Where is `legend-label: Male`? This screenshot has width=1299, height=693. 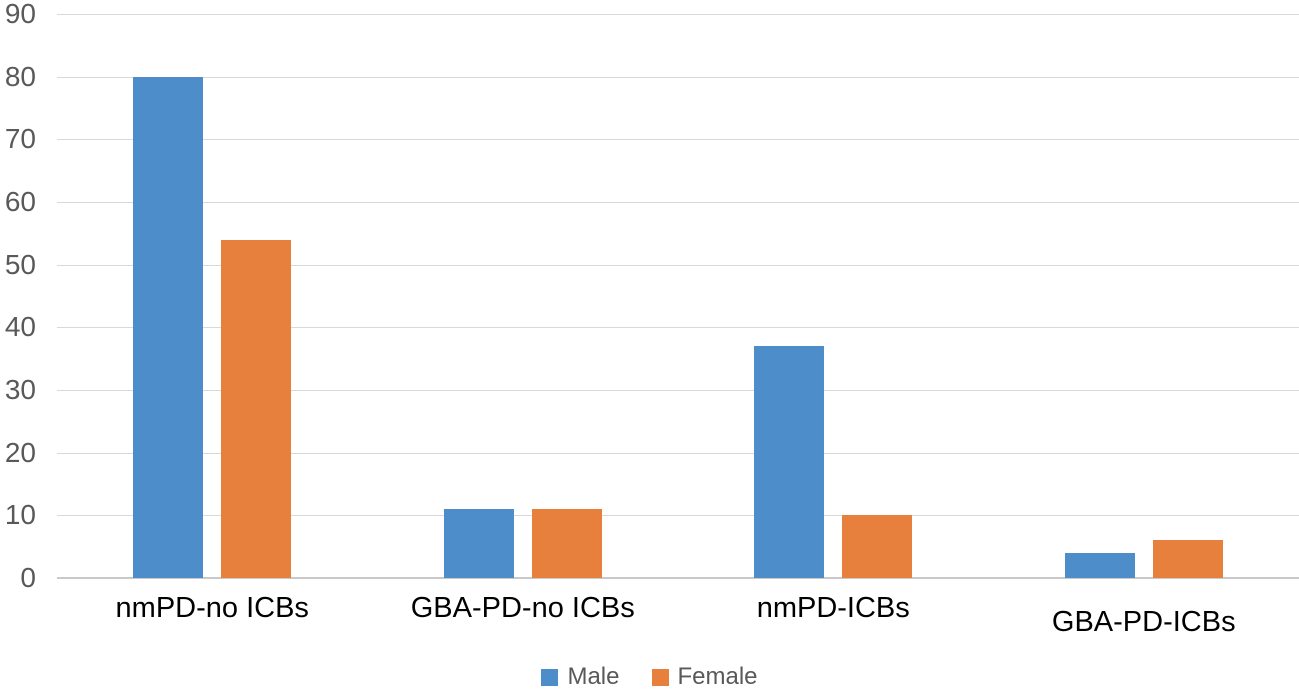 legend-label: Male is located at coordinates (593, 676).